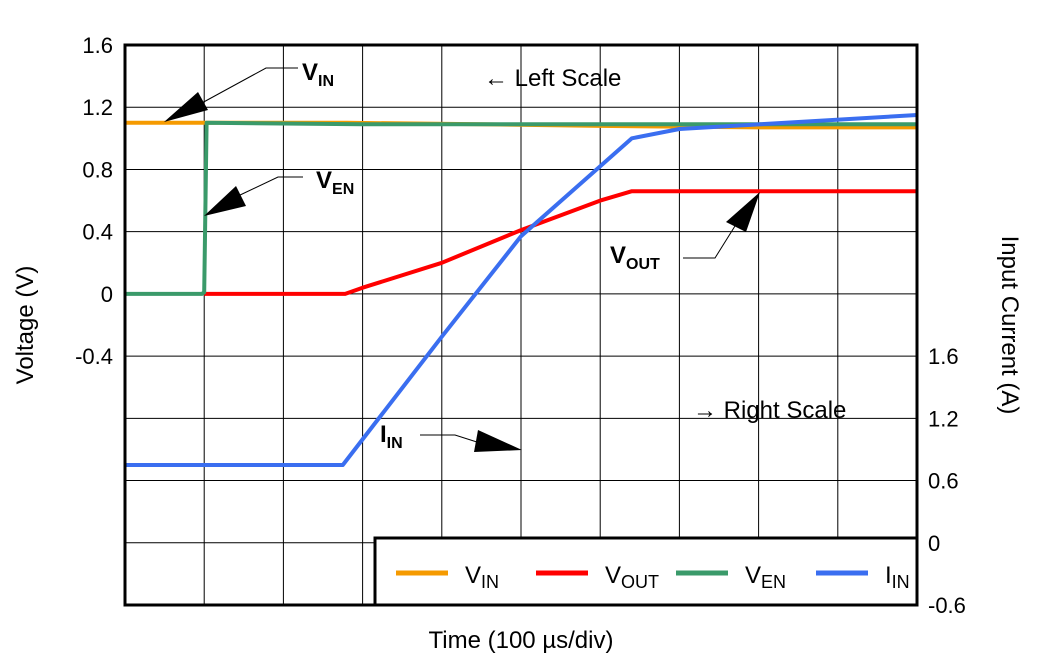  What do you see at coordinates (97, 169) in the screenshot?
I see `left-tick-label: 0.8` at bounding box center [97, 169].